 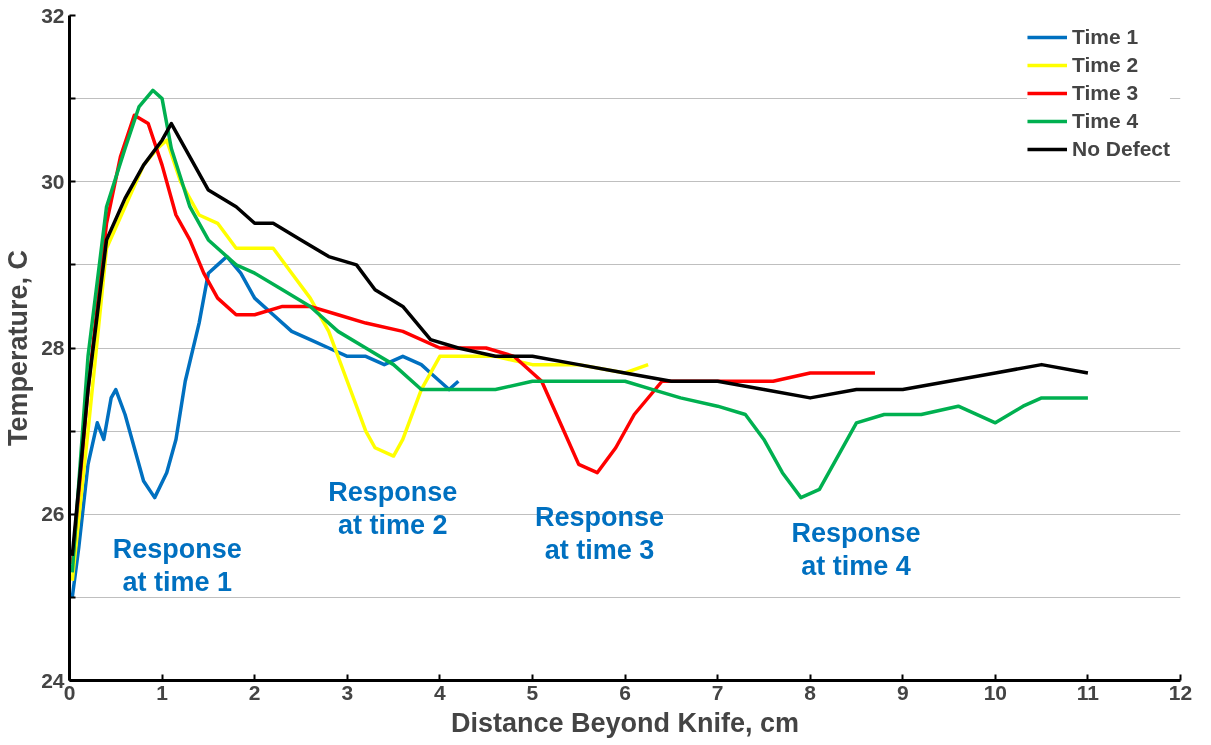 What do you see at coordinates (53, 347) in the screenshot?
I see `y-tick-label: 28` at bounding box center [53, 347].